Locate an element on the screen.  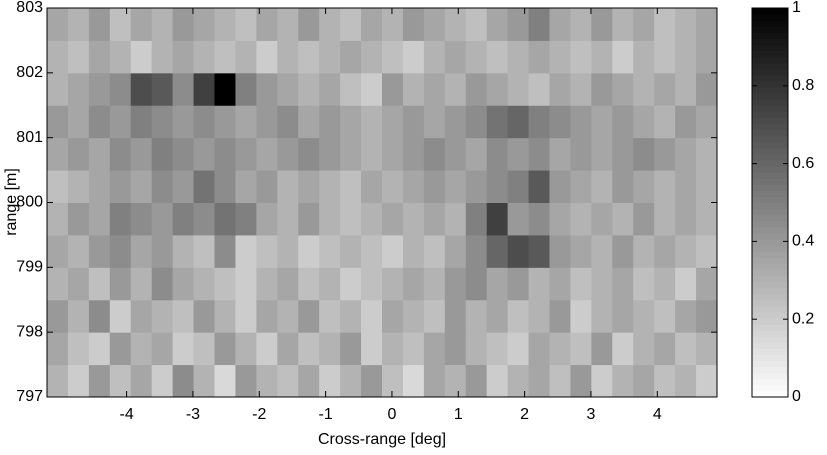
y-tick-label: 798 is located at coordinates (29, 331).